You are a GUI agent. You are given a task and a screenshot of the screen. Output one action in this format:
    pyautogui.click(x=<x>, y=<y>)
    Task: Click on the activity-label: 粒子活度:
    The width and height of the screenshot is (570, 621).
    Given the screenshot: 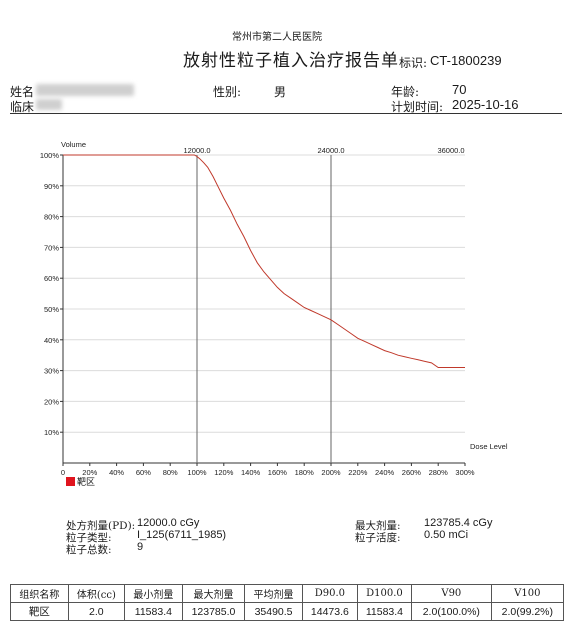 What is the action you would take?
    pyautogui.click(x=378, y=538)
    